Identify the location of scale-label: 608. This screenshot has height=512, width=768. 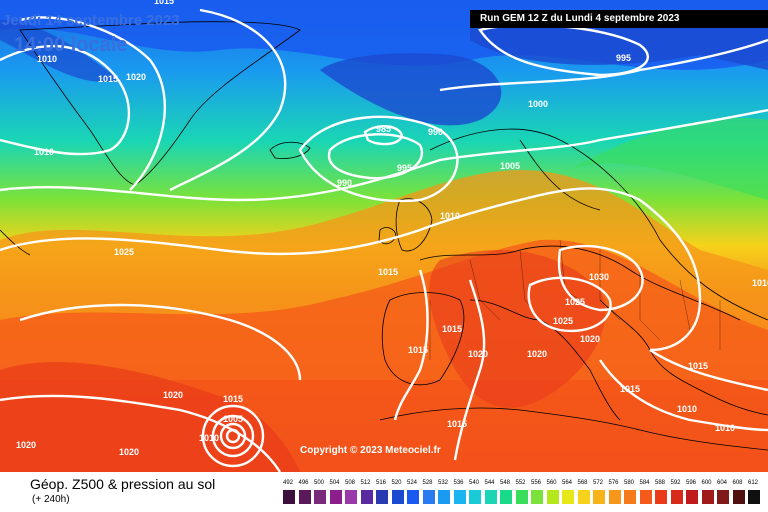
(737, 483).